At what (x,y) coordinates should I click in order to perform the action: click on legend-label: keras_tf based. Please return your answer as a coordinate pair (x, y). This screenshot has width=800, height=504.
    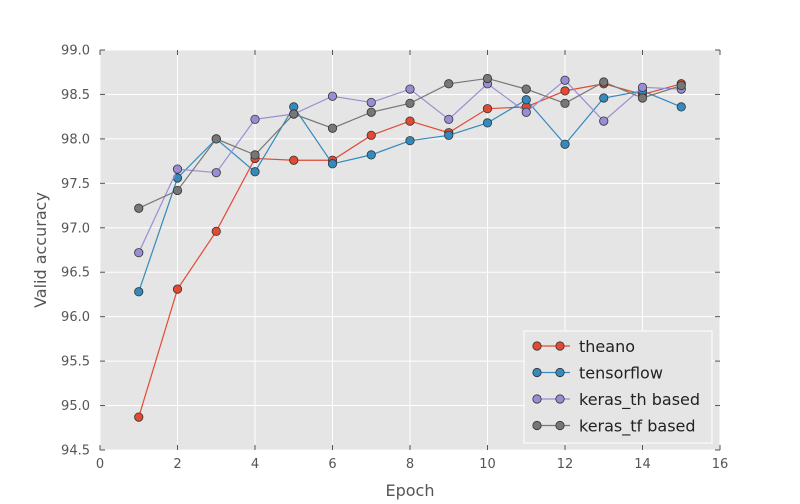
    Looking at the image, I should click on (637, 427).